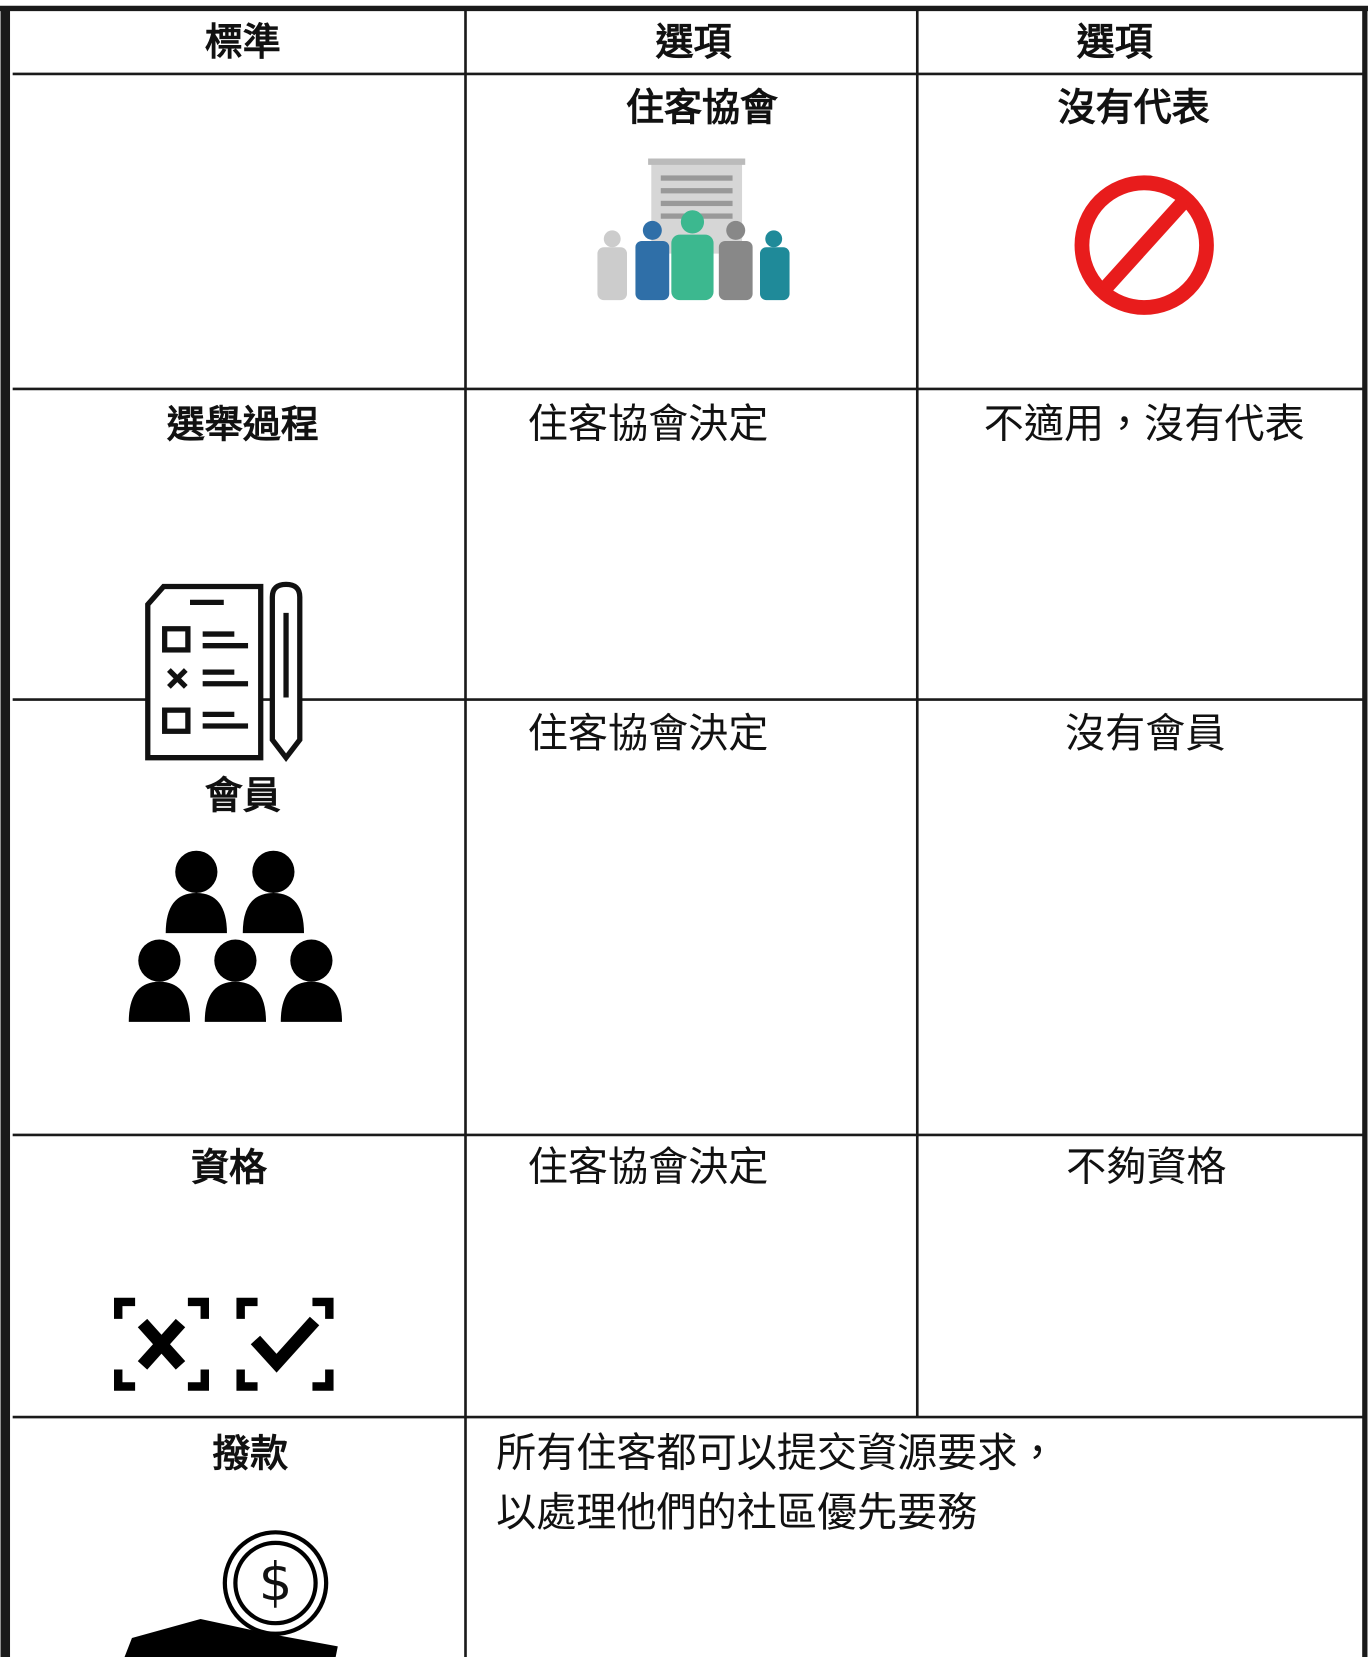  What do you see at coordinates (776, 1454) in the screenshot?
I see `merged-cell-line: 所有住客都可以提交資源要求，` at bounding box center [776, 1454].